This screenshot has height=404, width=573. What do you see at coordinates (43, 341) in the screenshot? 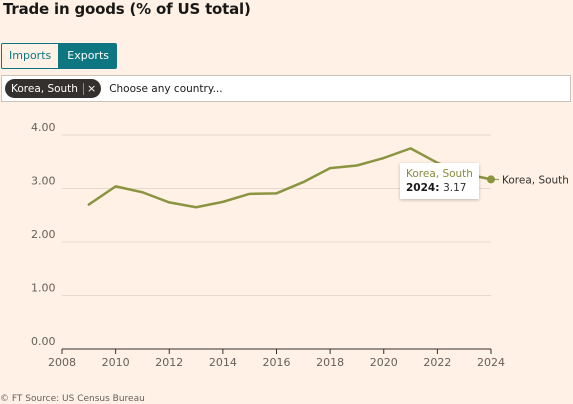
I see `y-tick-label: 0.00` at bounding box center [43, 341].